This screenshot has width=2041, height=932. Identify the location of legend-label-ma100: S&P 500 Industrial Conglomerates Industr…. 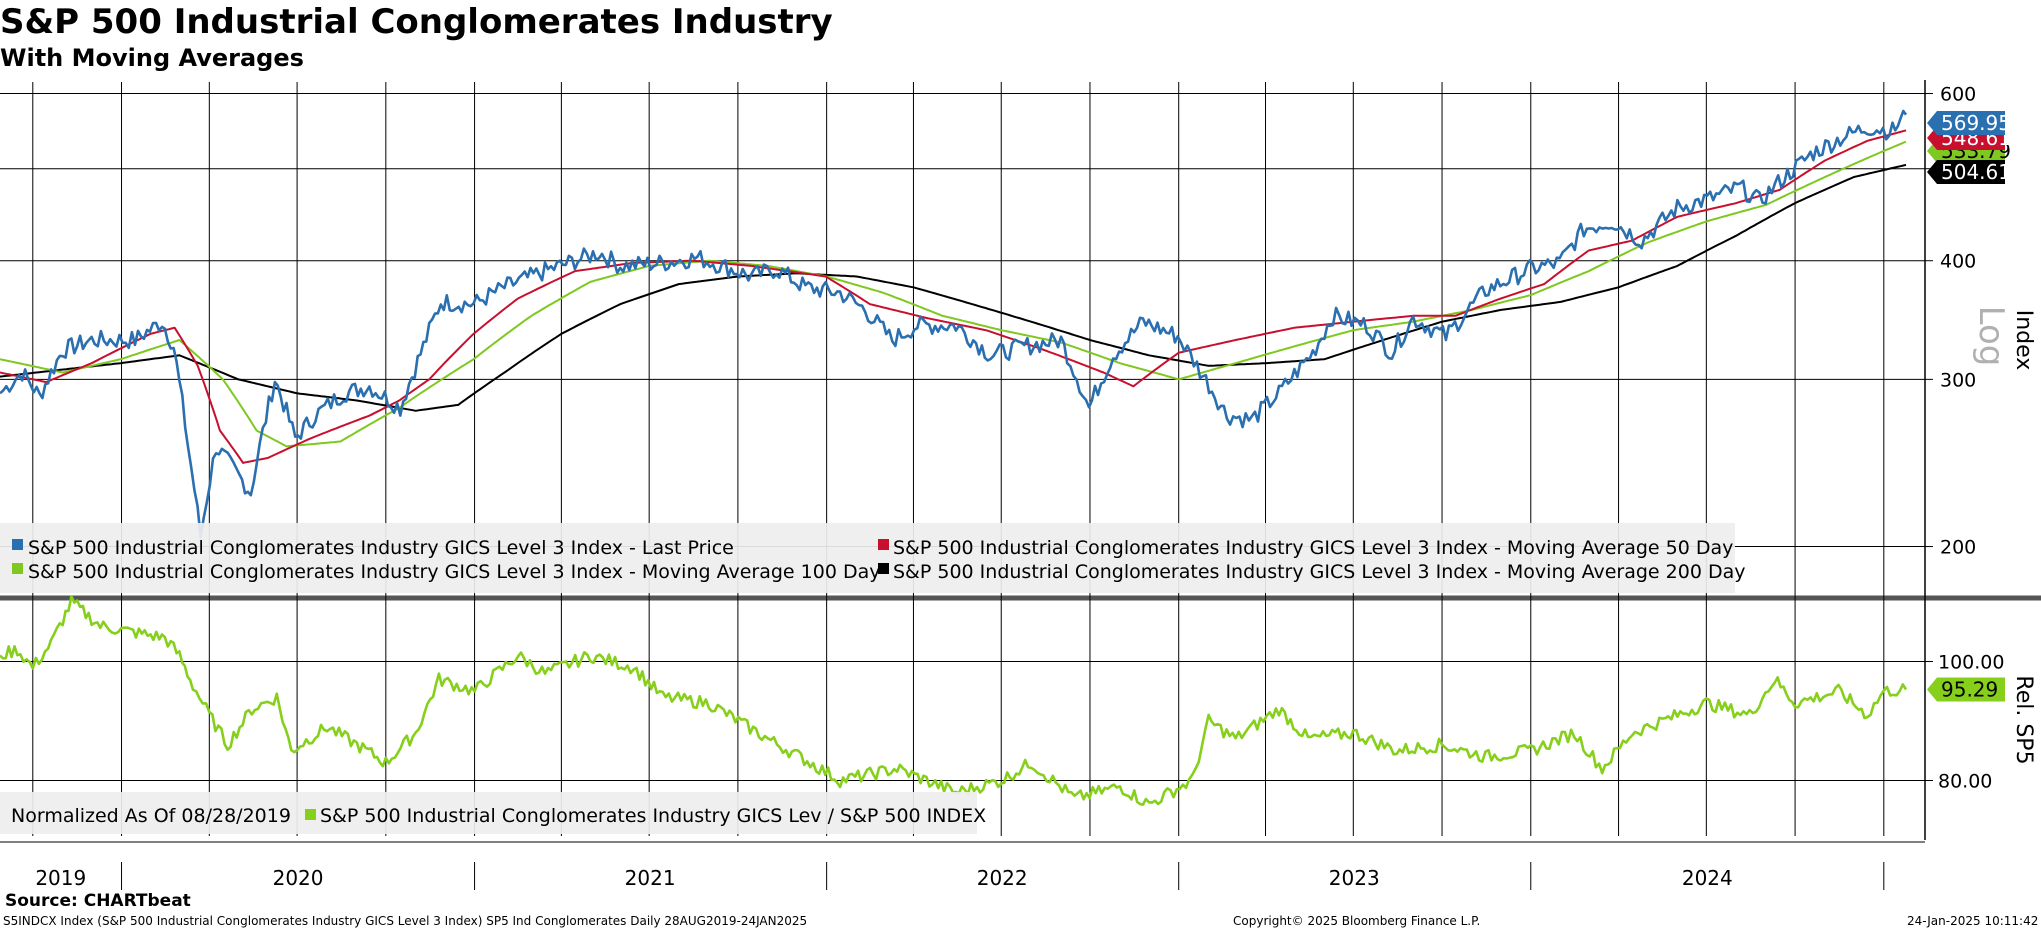
(454, 572).